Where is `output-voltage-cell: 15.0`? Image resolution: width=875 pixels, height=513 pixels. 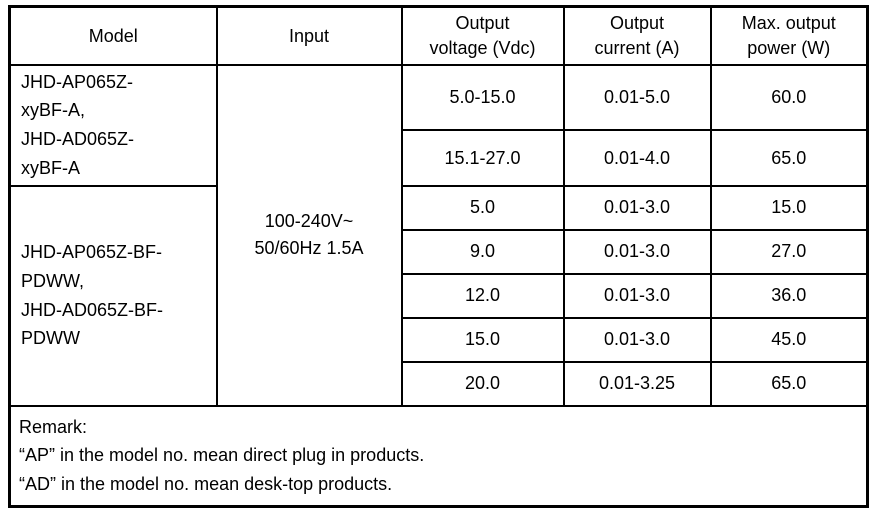
output-voltage-cell: 15.0 is located at coordinates (482, 339).